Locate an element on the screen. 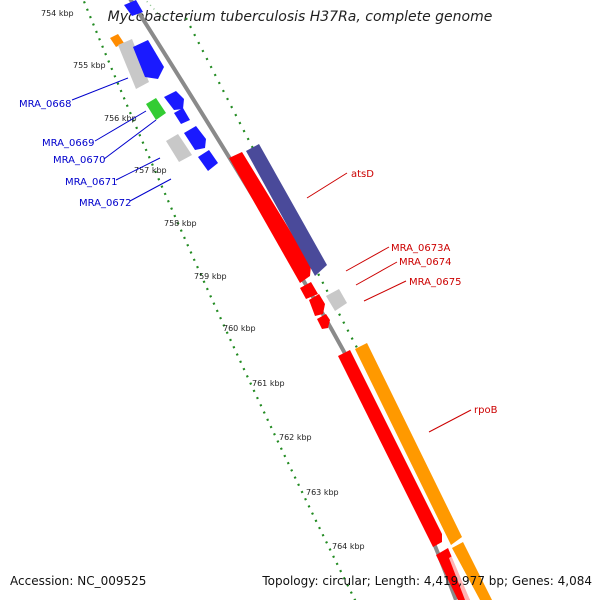  leader-rpoB is located at coordinates (450, 421).